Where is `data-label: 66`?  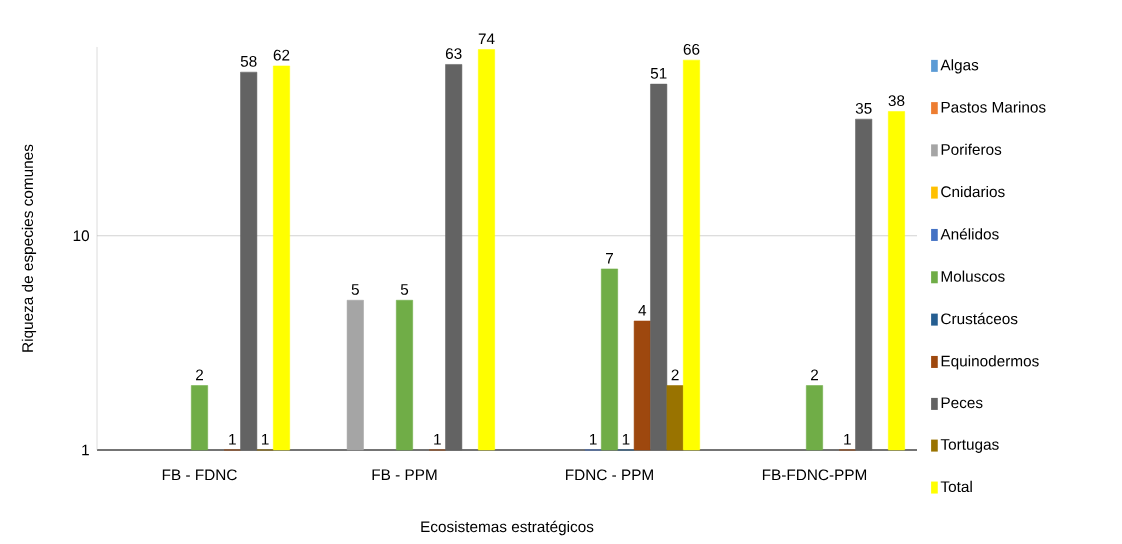
data-label: 66 is located at coordinates (691, 49).